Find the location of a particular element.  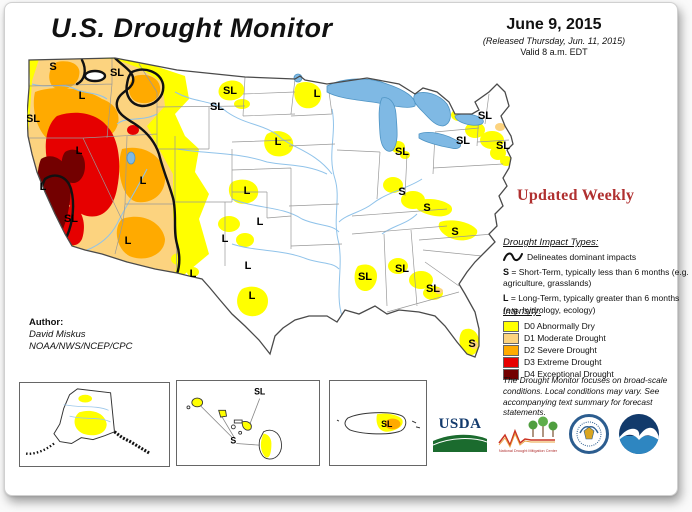

usda-field-icon is located at coordinates (460, 443).